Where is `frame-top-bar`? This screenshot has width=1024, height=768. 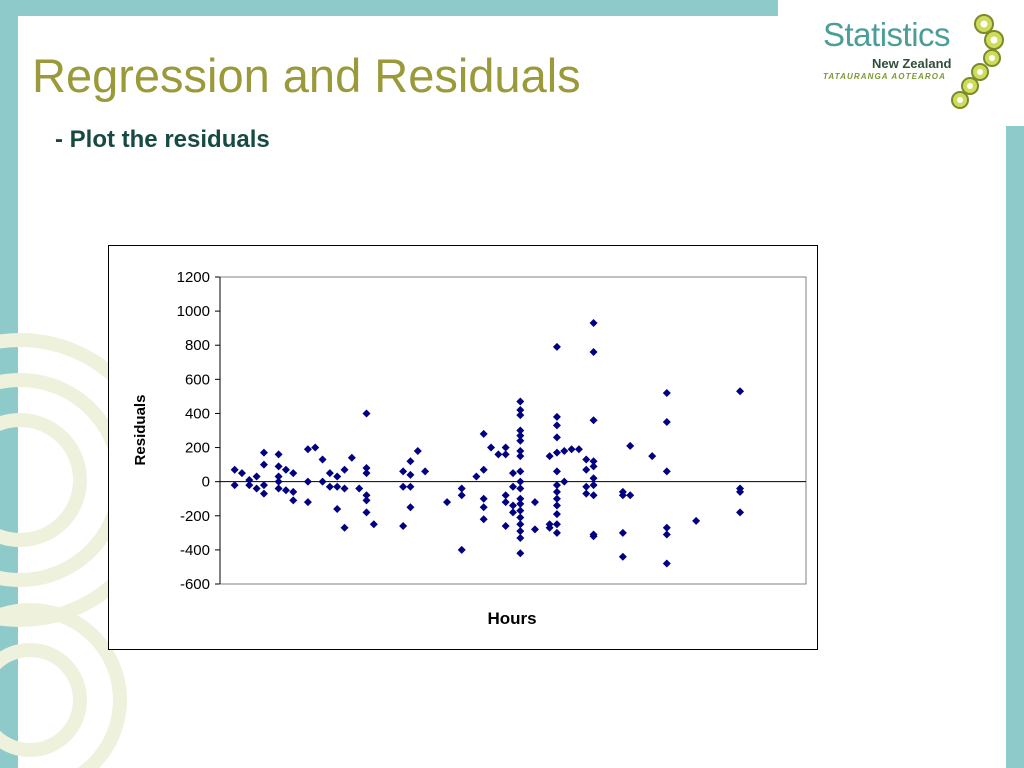
frame-top-bar is located at coordinates (389, 8).